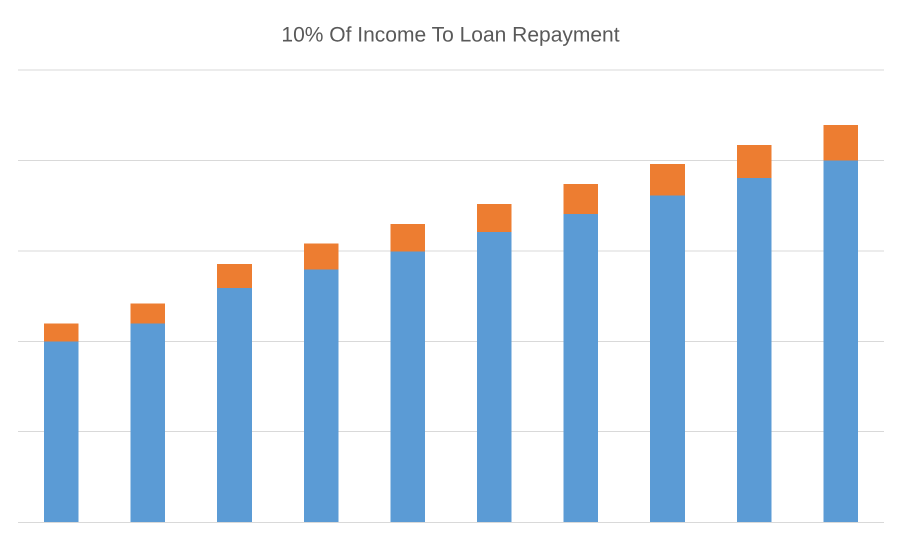 The height and width of the screenshot is (540, 901). Describe the element at coordinates (450, 35) in the screenshot. I see `chart-title: 10% Of Income To Loan Repayment` at that location.